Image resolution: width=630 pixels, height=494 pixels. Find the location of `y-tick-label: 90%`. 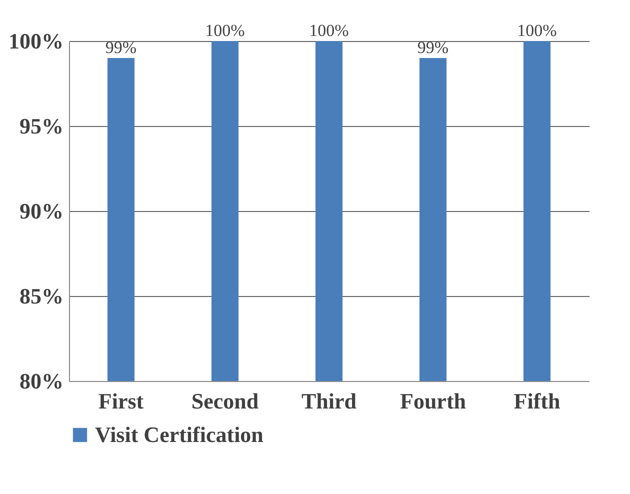

y-tick-label: 90% is located at coordinates (42, 211).